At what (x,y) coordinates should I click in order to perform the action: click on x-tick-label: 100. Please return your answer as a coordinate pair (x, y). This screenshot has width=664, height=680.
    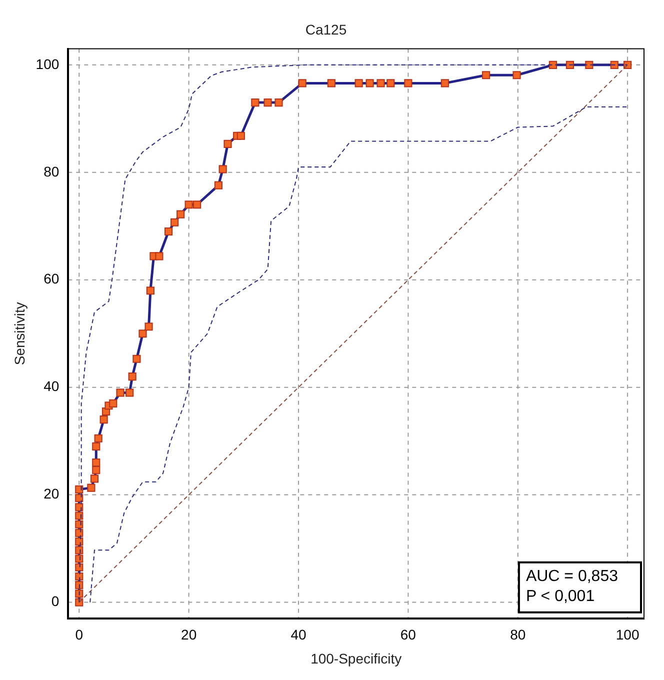
    Looking at the image, I should click on (628, 634).